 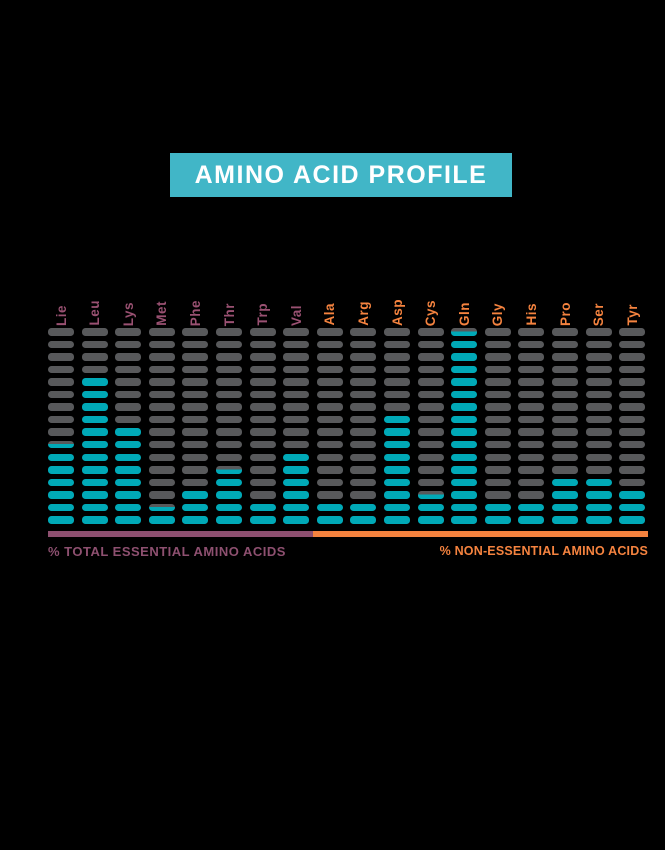 What do you see at coordinates (531, 314) in the screenshot?
I see `column-label: His` at bounding box center [531, 314].